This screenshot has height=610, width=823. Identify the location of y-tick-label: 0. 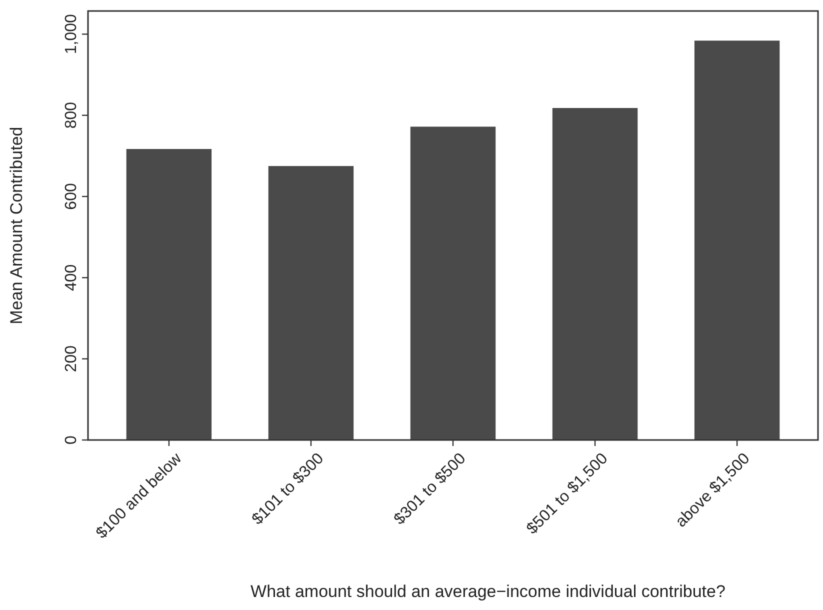
(71, 439).